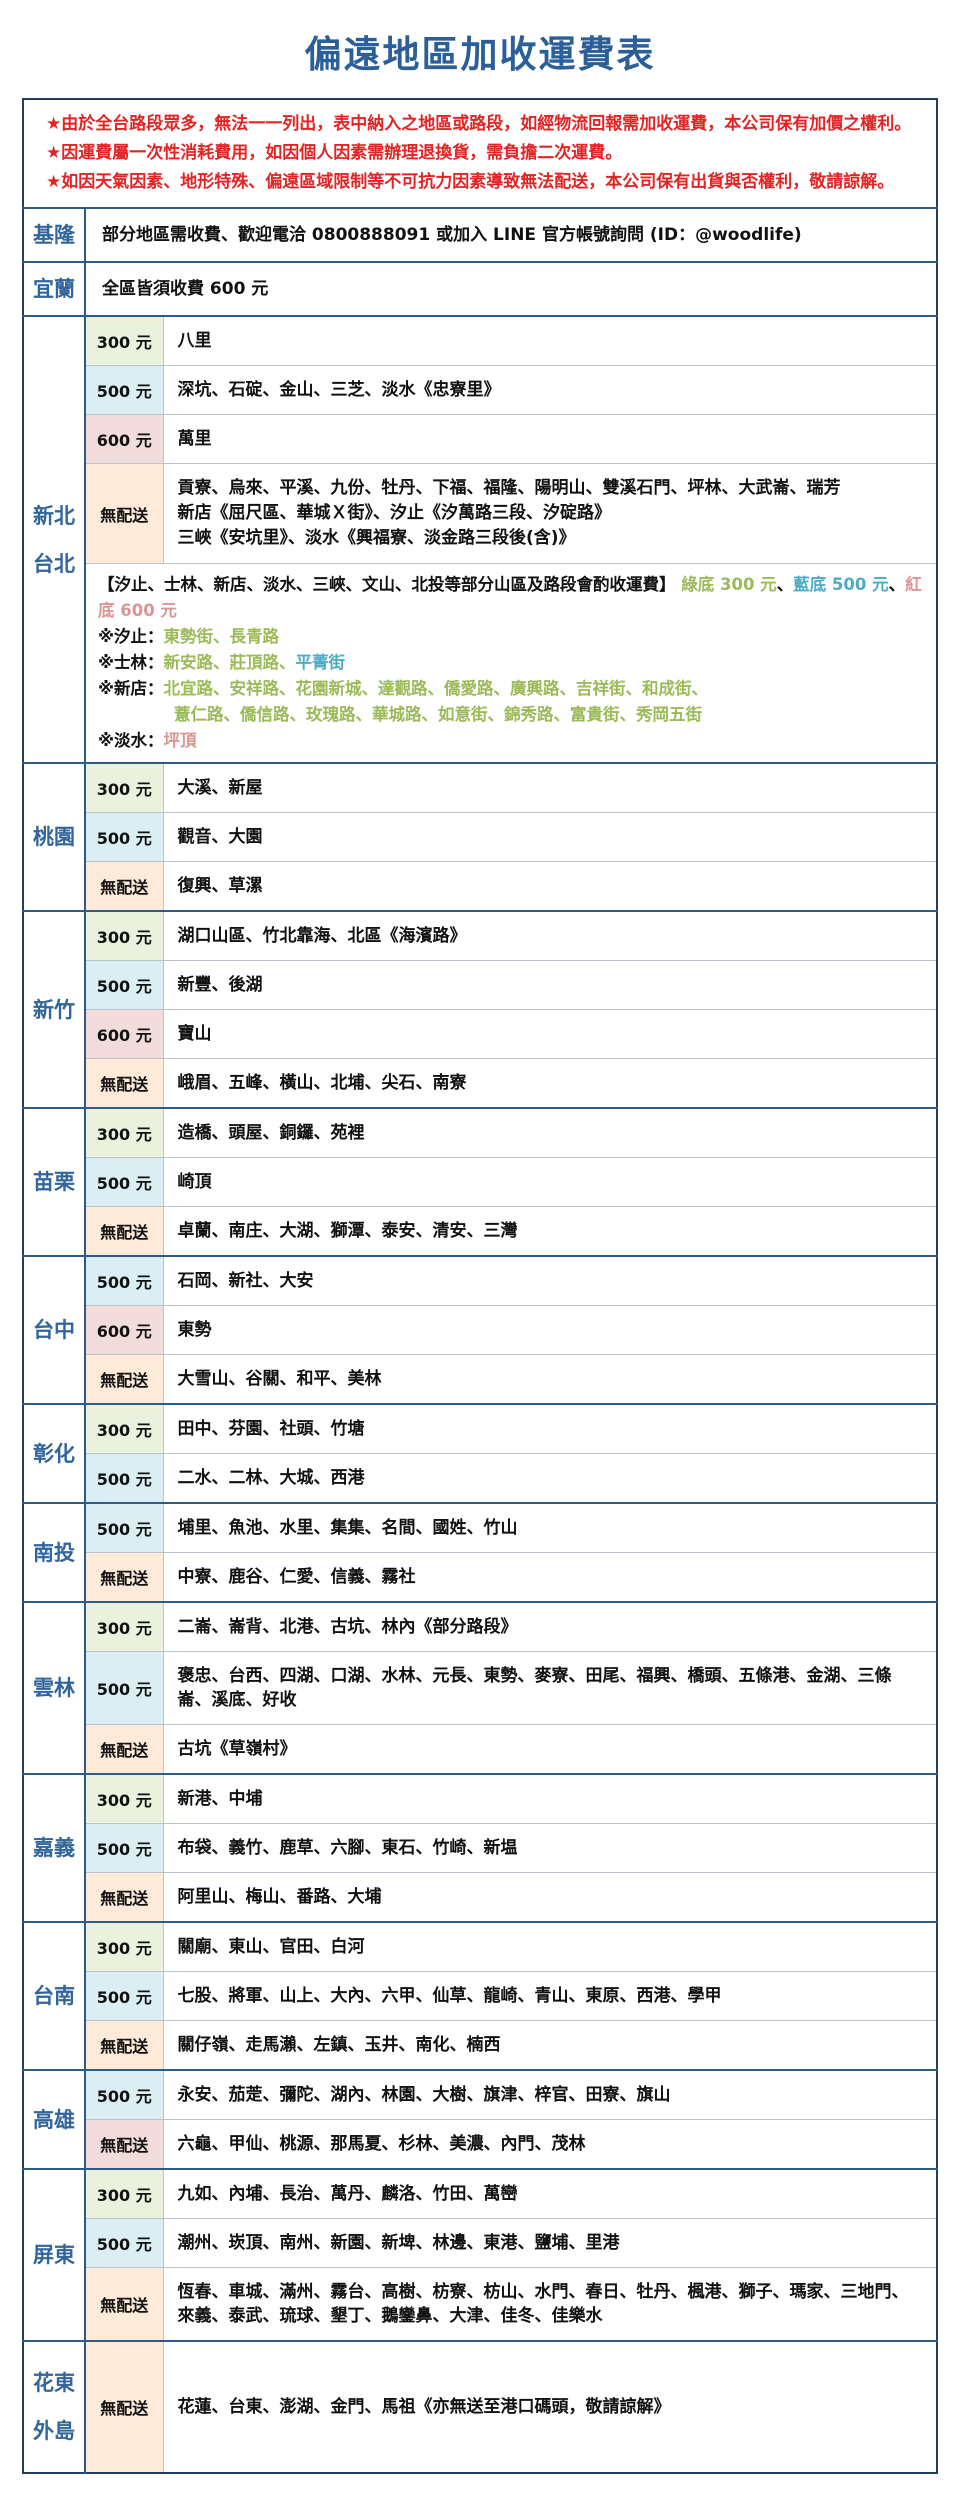  What do you see at coordinates (480, 1996) in the screenshot?
I see `table-row: 台南 300 元 關廟、東山、官田、白河` at bounding box center [480, 1996].